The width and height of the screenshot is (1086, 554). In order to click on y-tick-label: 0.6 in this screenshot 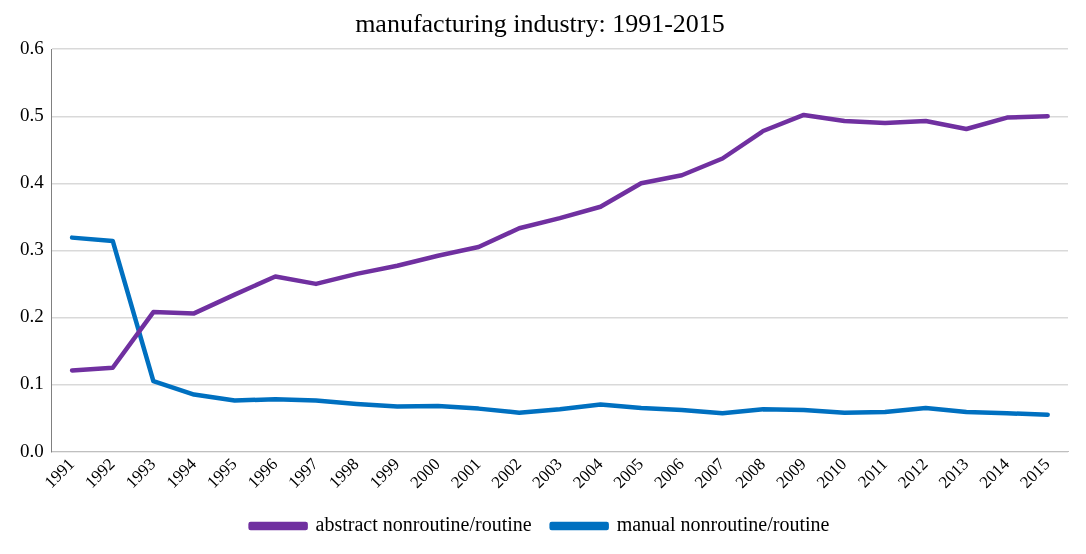, I will do `click(32, 48)`.